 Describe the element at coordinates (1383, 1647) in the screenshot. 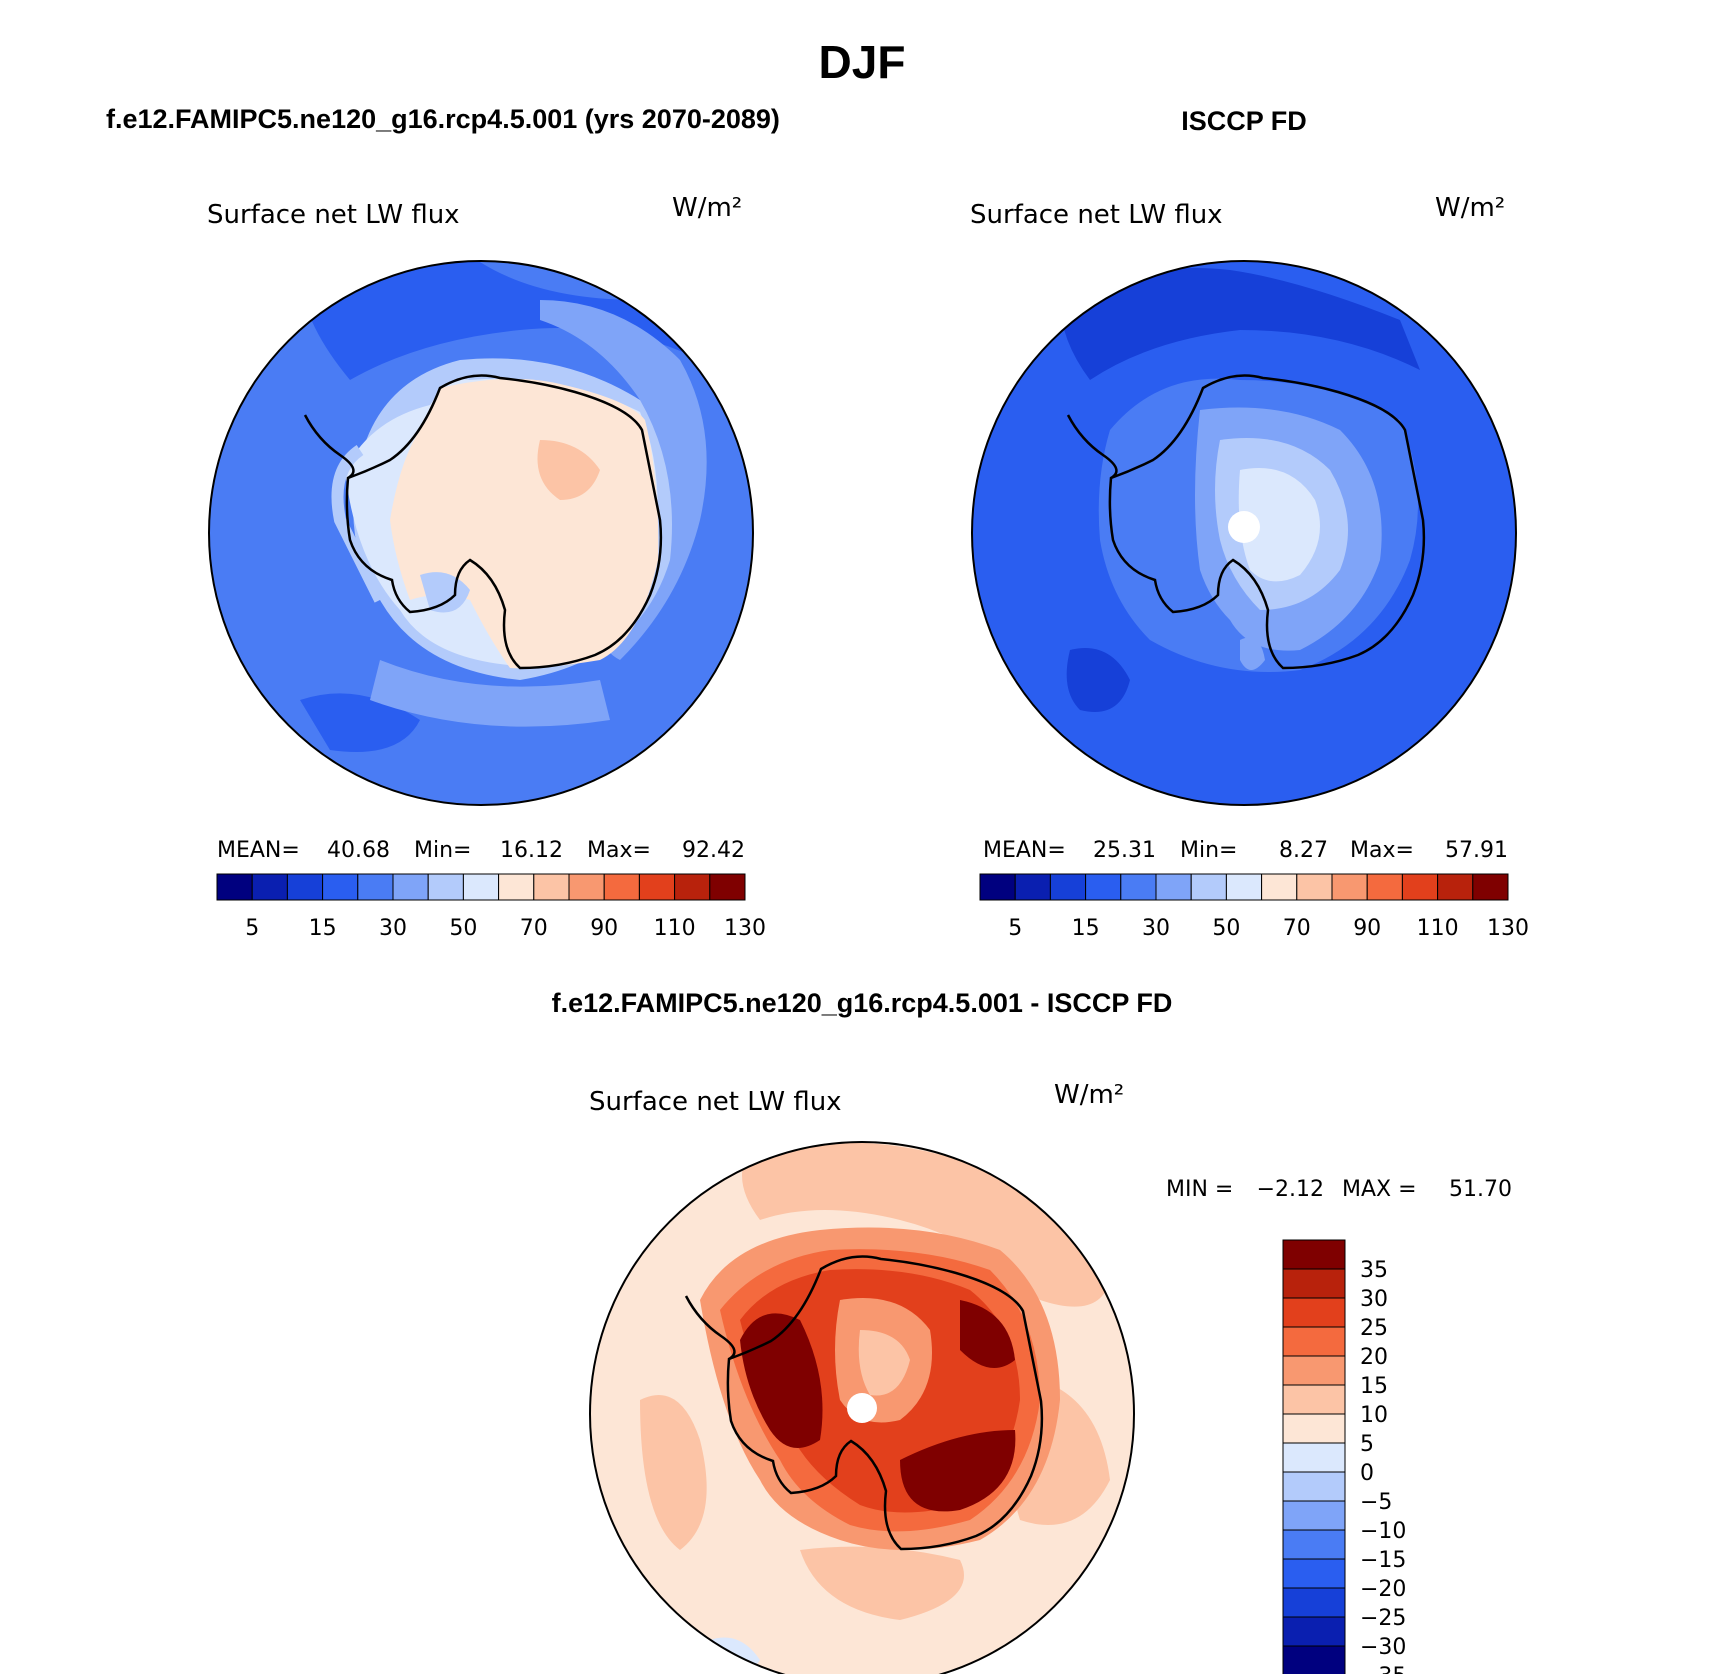

I see `colorbar-tick-label: −30` at that location.